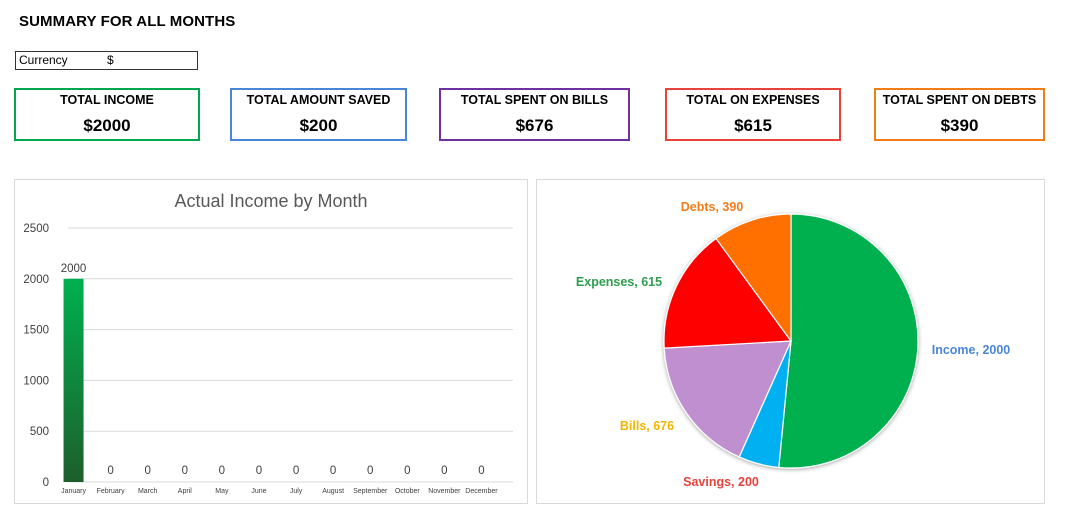  Describe the element at coordinates (333, 491) in the screenshot. I see `x-tick-label-august: August` at that location.